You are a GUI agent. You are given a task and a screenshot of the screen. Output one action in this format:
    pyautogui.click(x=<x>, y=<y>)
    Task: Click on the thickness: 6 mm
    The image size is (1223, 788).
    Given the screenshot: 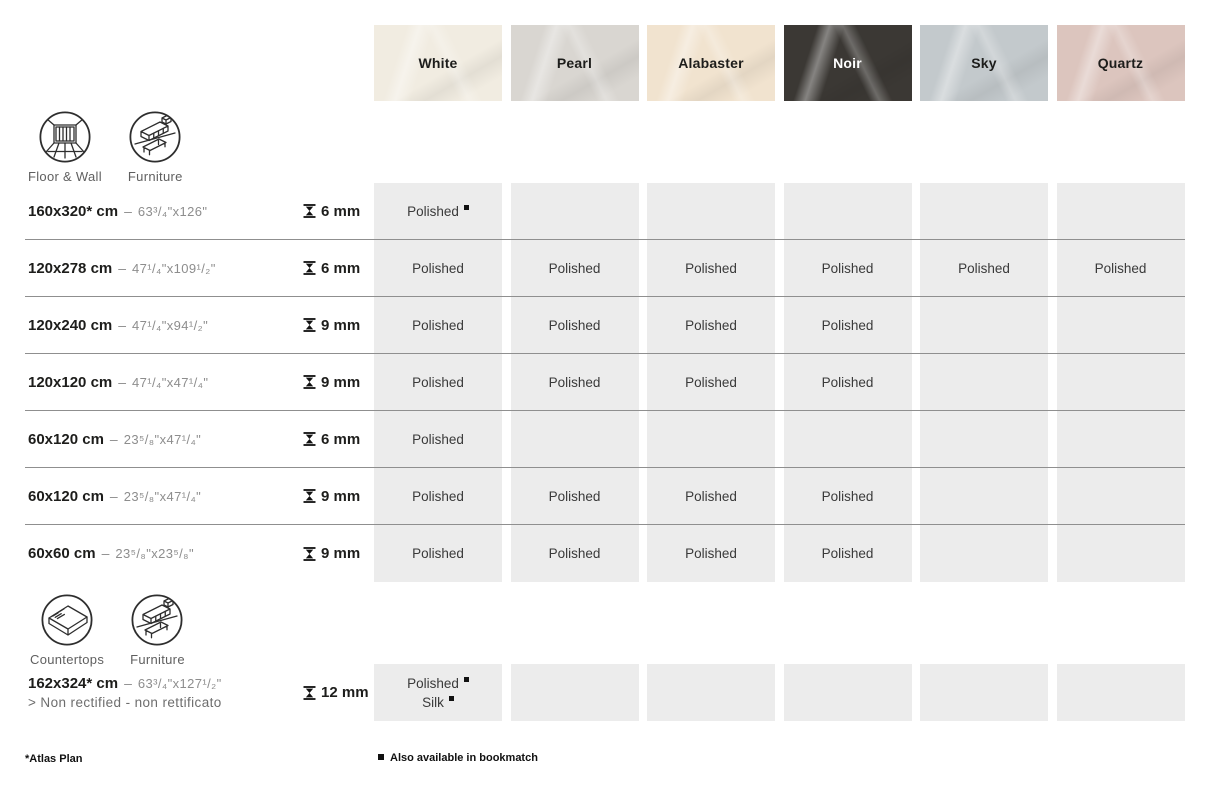 What is the action you would take?
    pyautogui.click(x=338, y=439)
    